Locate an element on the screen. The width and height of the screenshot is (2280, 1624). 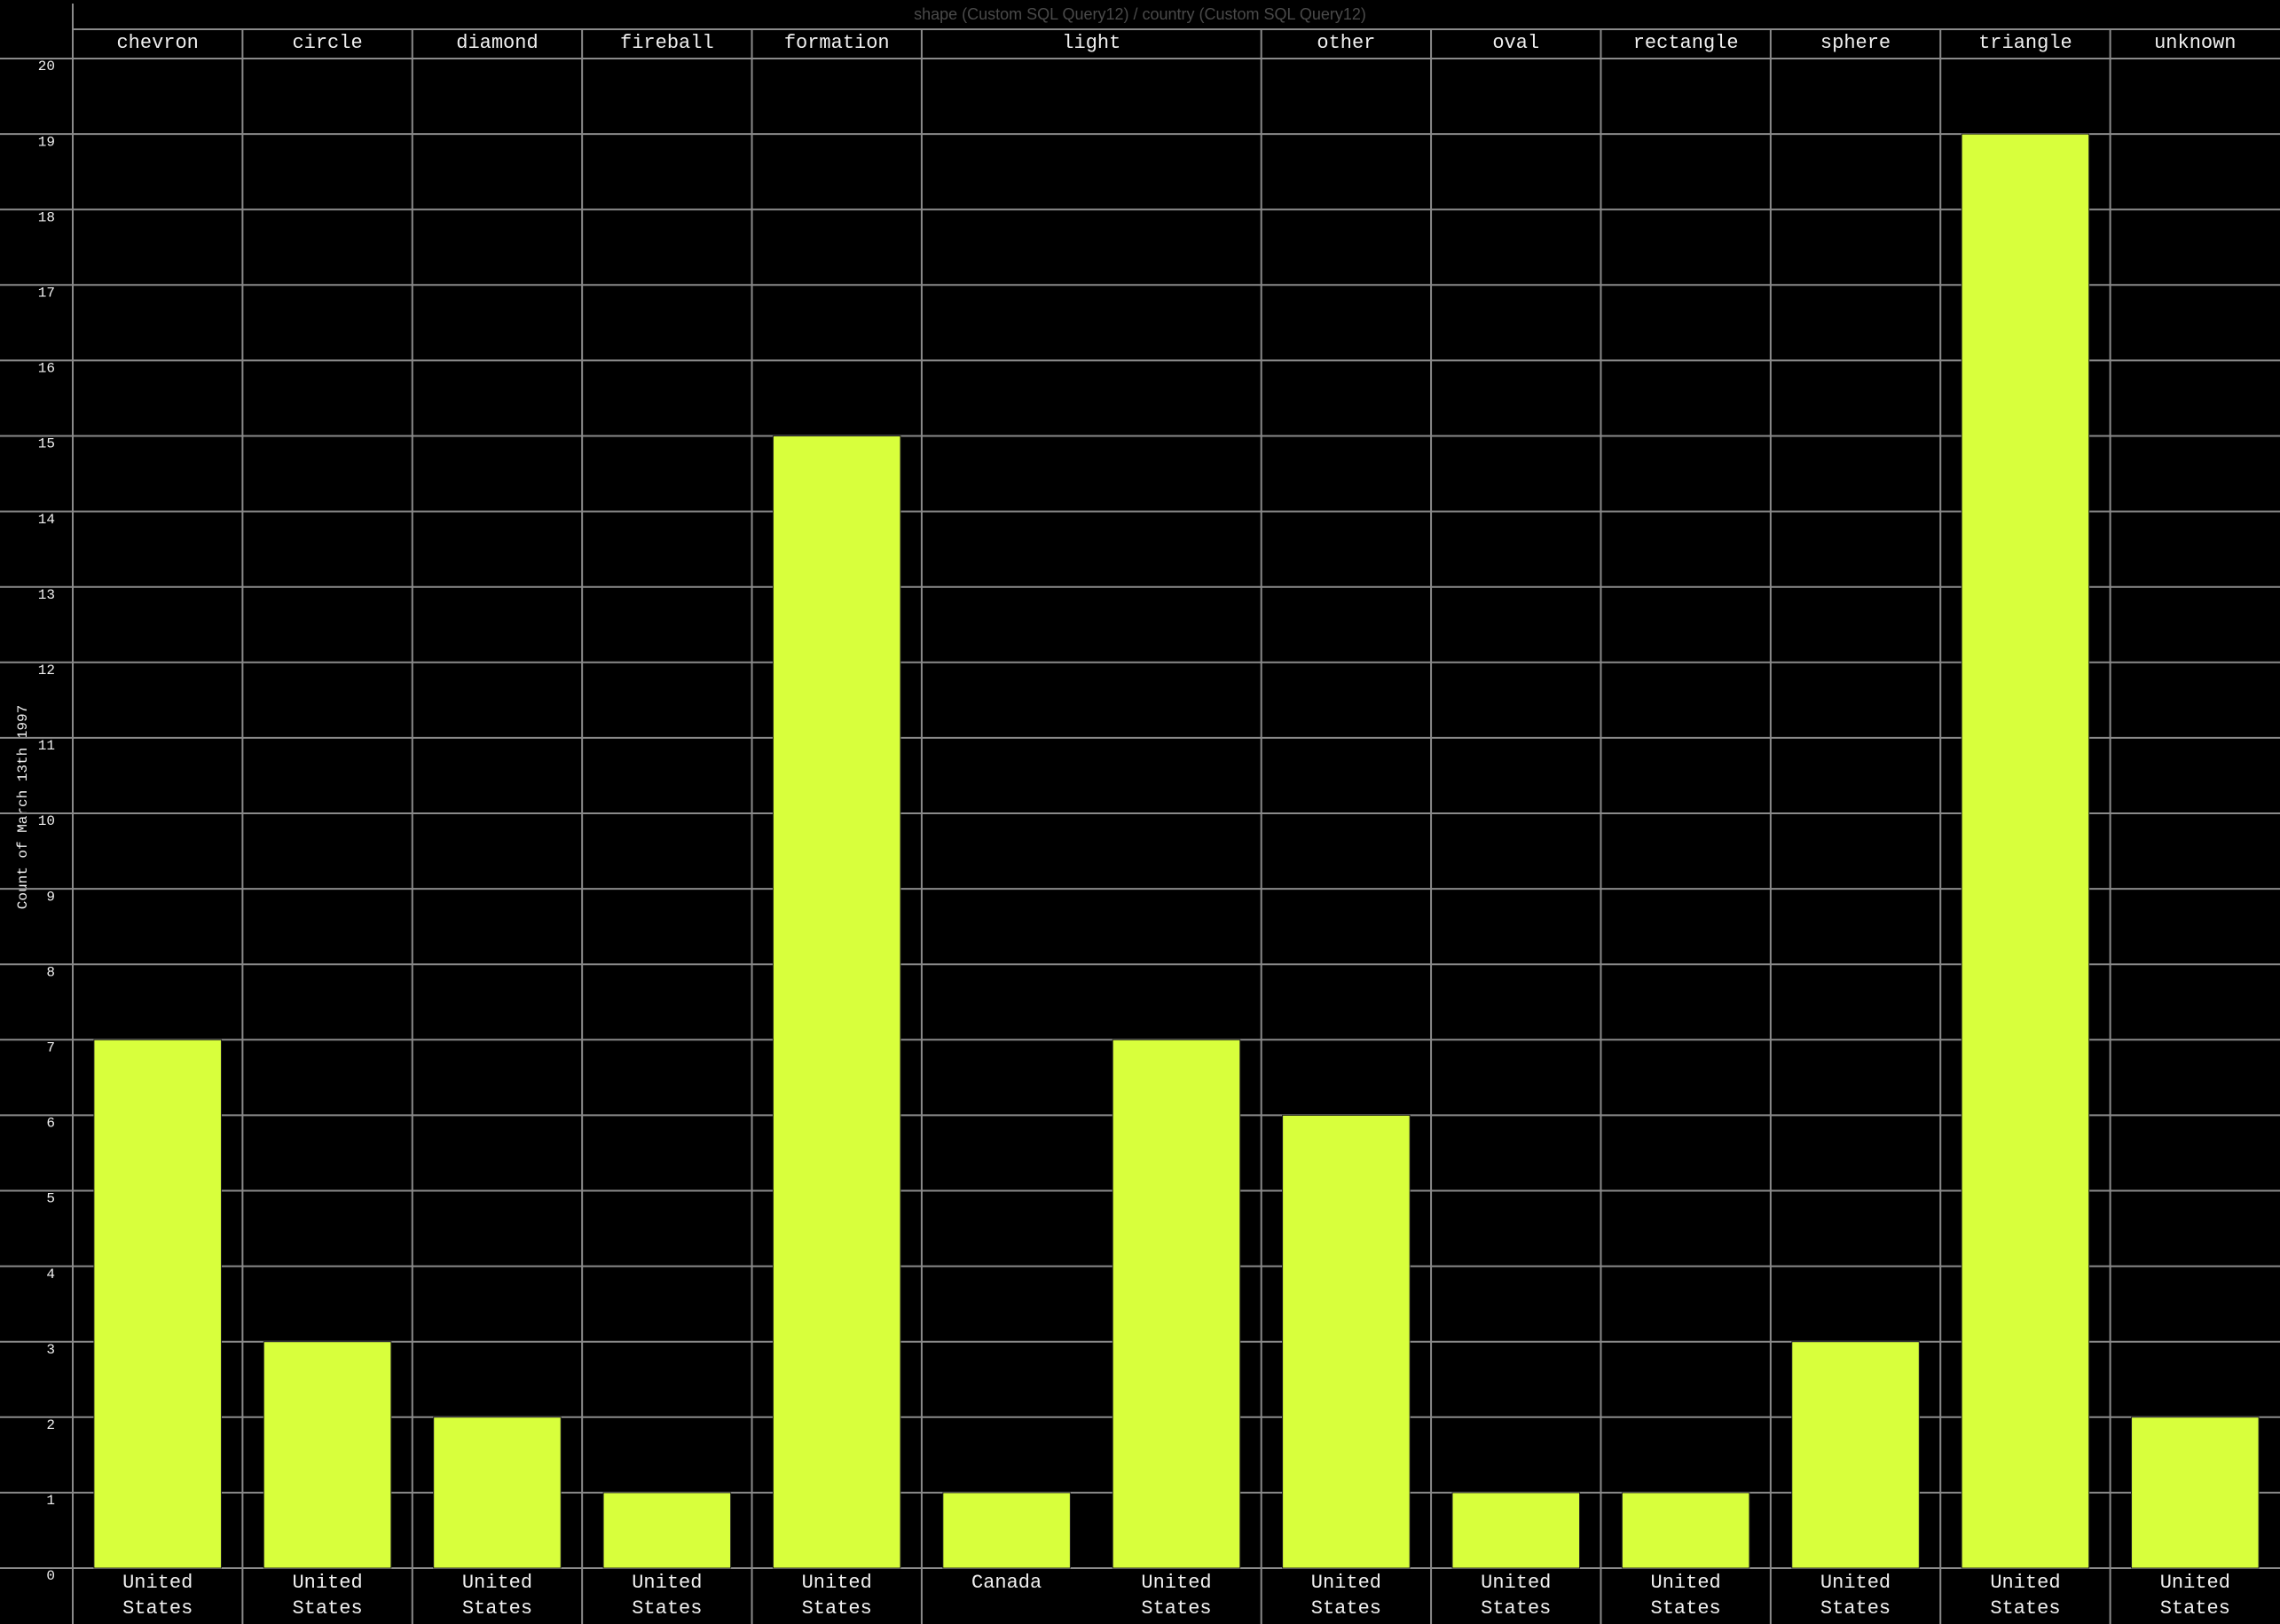
y-tick-label: 14 is located at coordinates (46, 520).